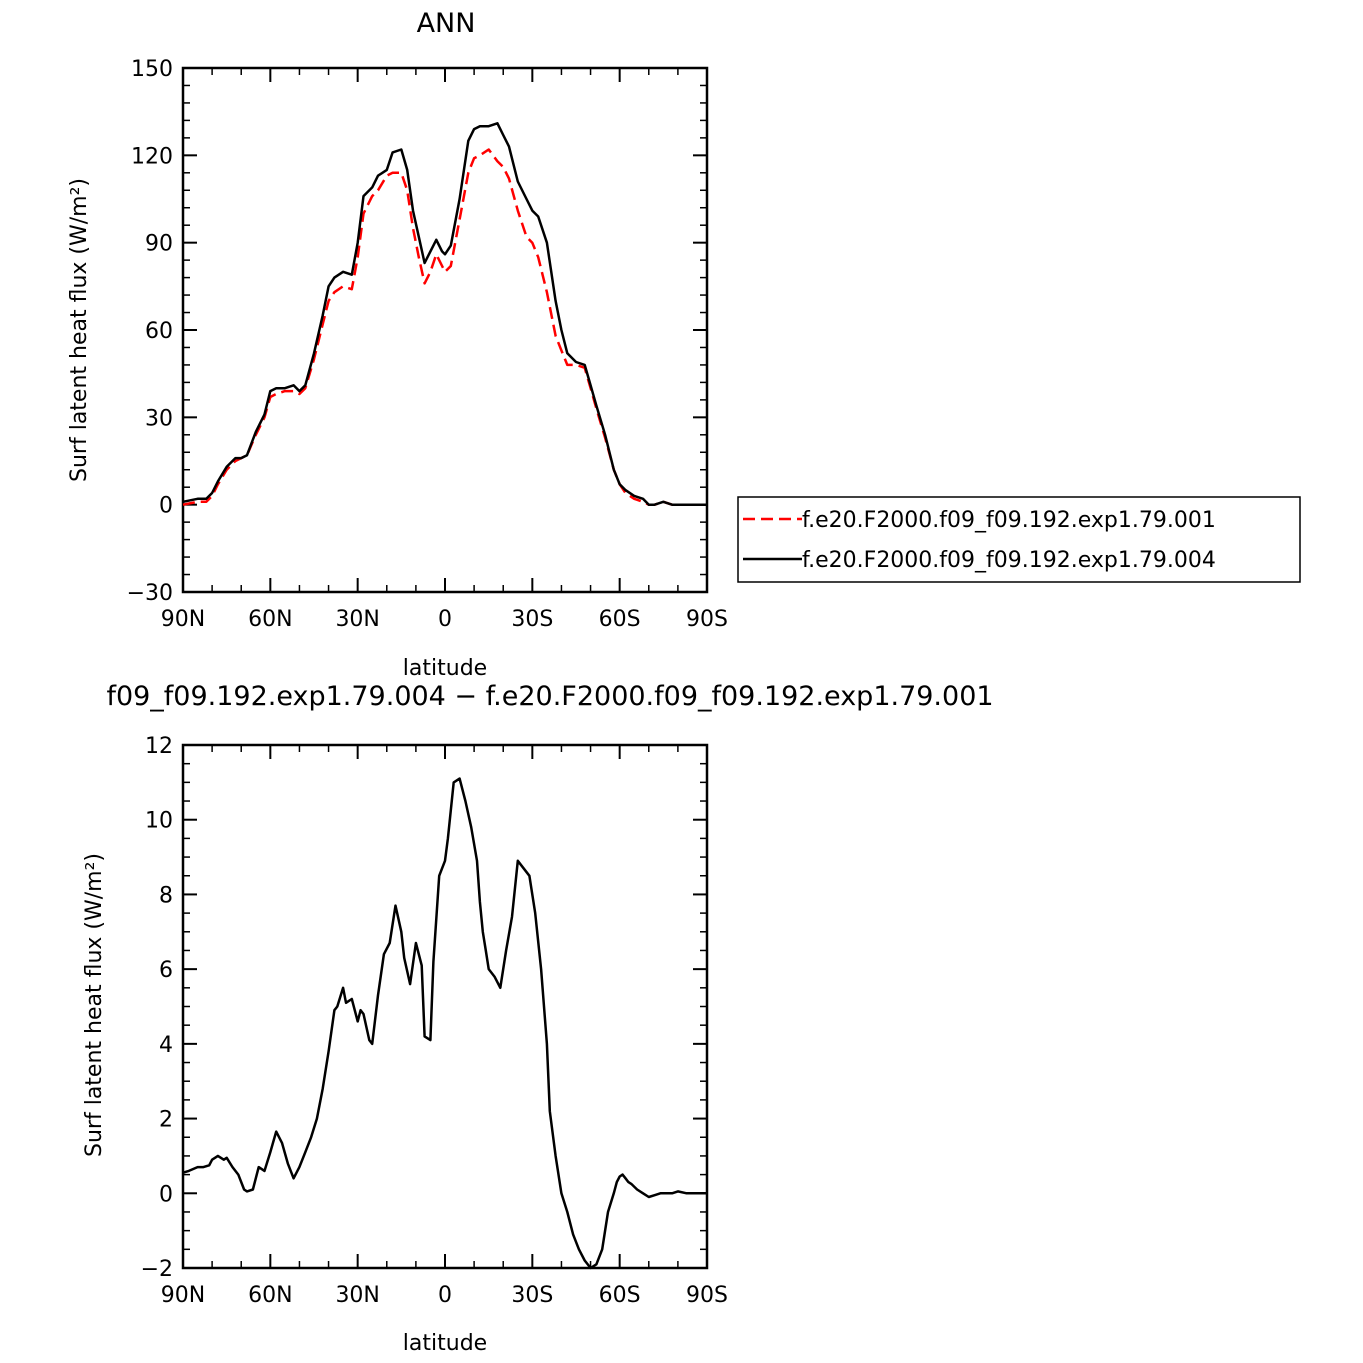 The width and height of the screenshot is (1363, 1363). I want to click on top-y-tick-label: 60, so click(159, 331).